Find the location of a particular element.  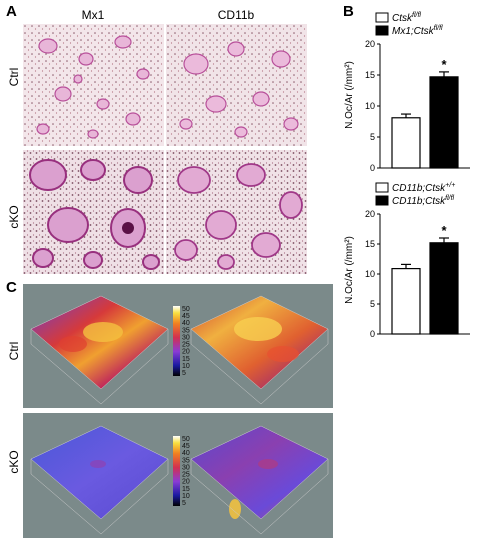

surface-plot-cko-cd11b is located at coordinates (259, 480).